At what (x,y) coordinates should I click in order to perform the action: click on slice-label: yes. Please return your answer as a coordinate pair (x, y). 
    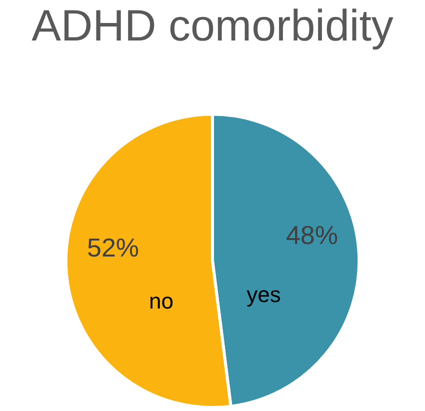
    Looking at the image, I should click on (263, 294).